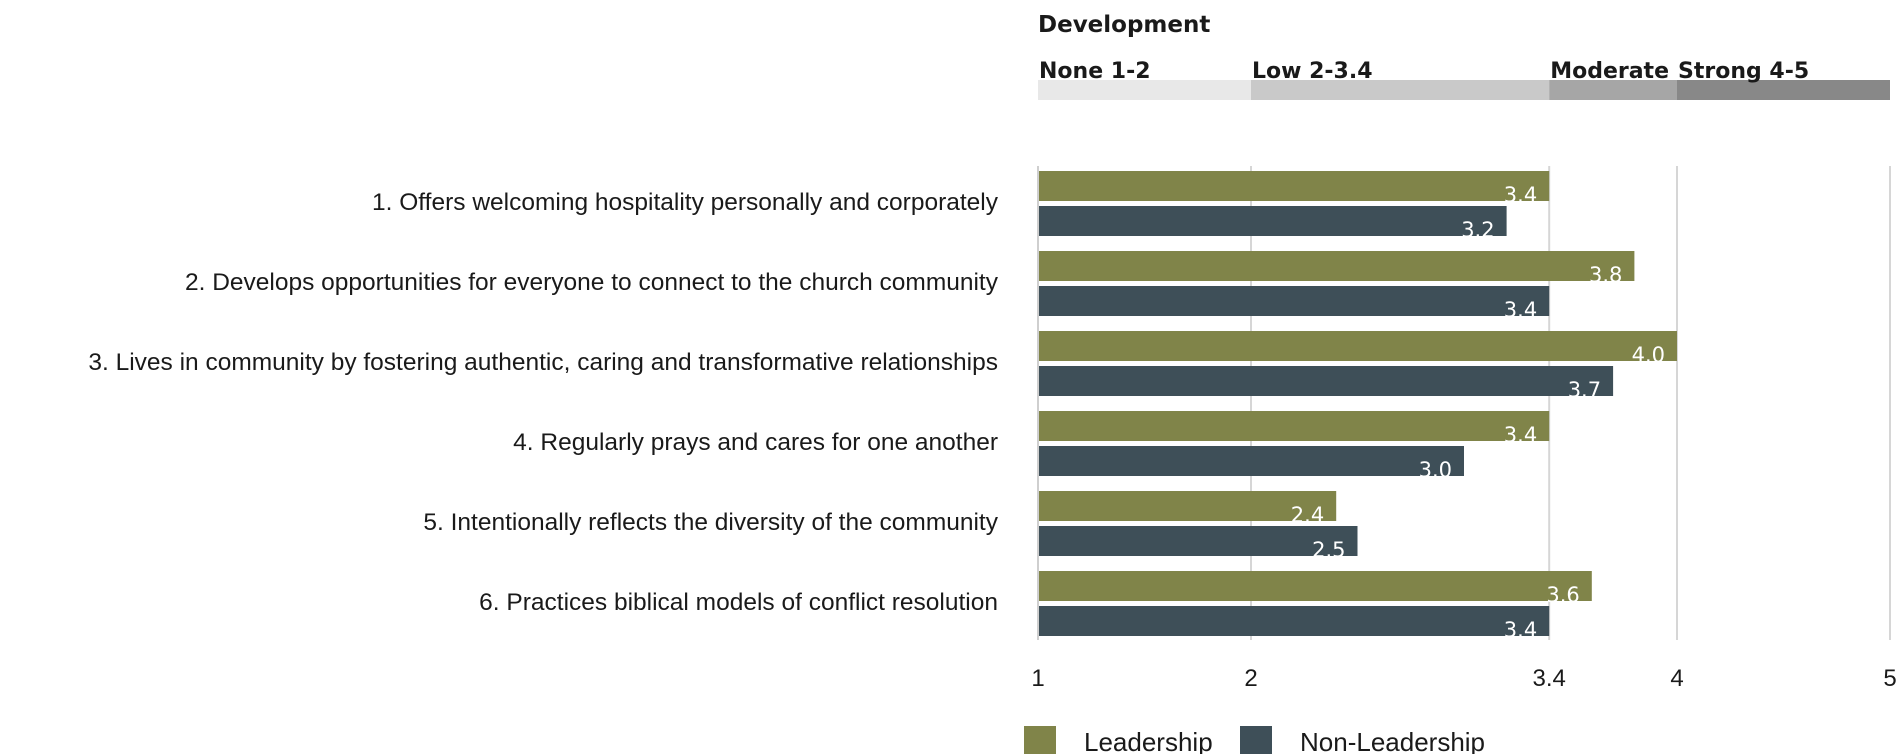 Image resolution: width=1902 pixels, height=754 pixels. I want to click on band-label: Low 2-3.4, so click(1312, 71).